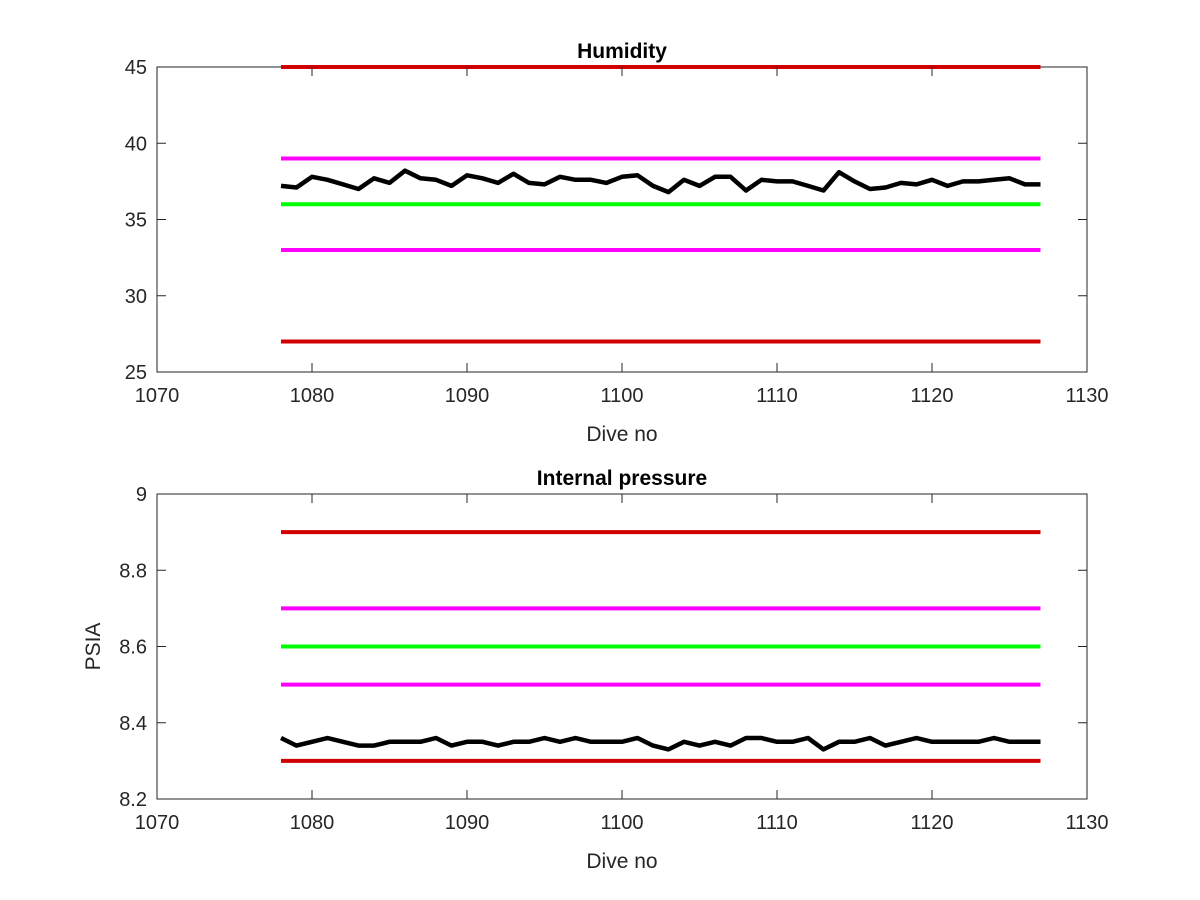 The width and height of the screenshot is (1200, 900). Describe the element at coordinates (136, 373) in the screenshot. I see `y-tick-label: 25` at that location.